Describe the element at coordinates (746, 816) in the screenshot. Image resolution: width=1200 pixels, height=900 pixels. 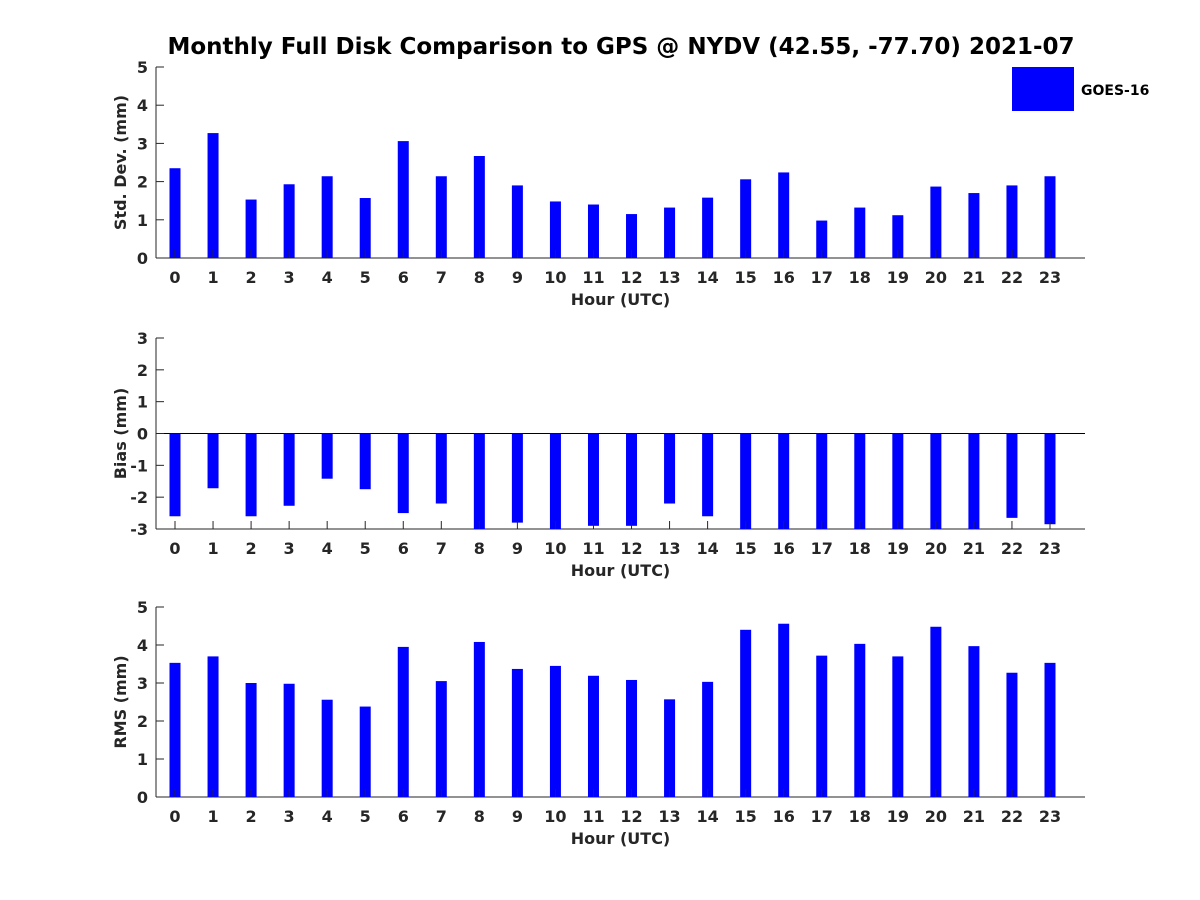
I see `x-tick-label: 15` at that location.